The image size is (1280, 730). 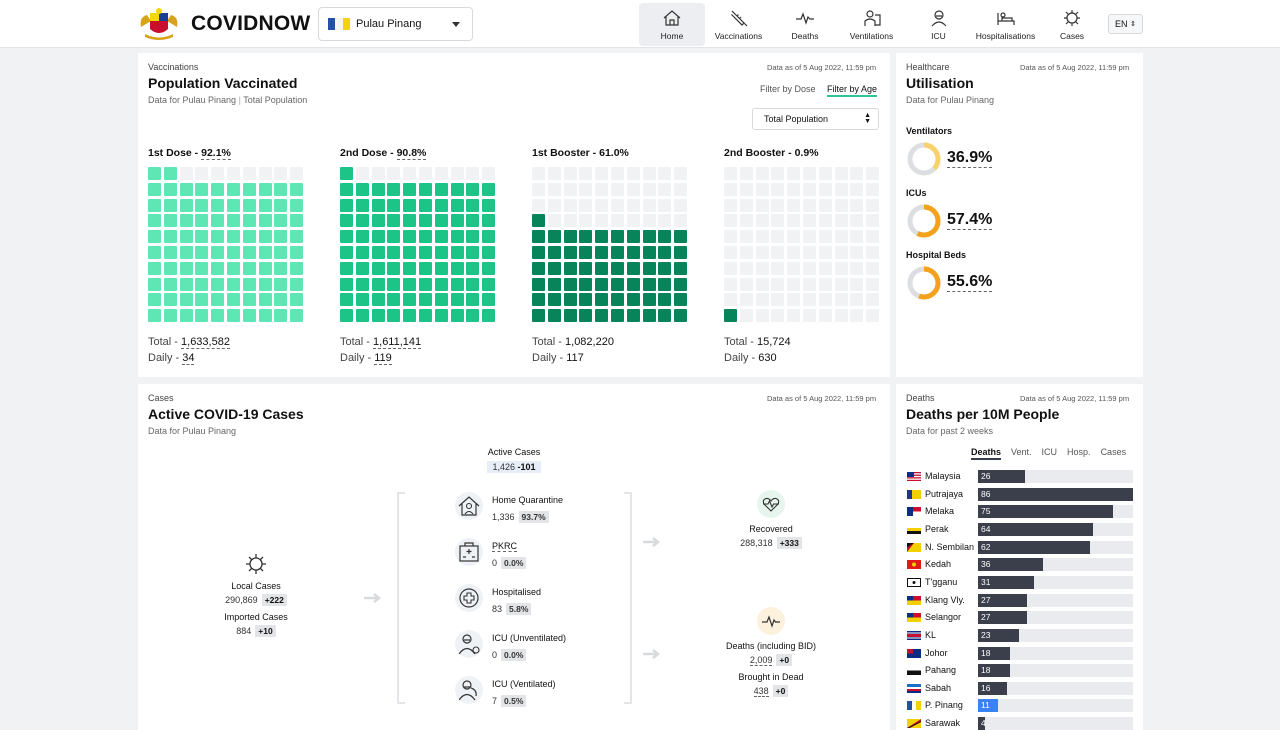 What do you see at coordinates (1113, 452) in the screenshot?
I see `metric-tab: Cases` at bounding box center [1113, 452].